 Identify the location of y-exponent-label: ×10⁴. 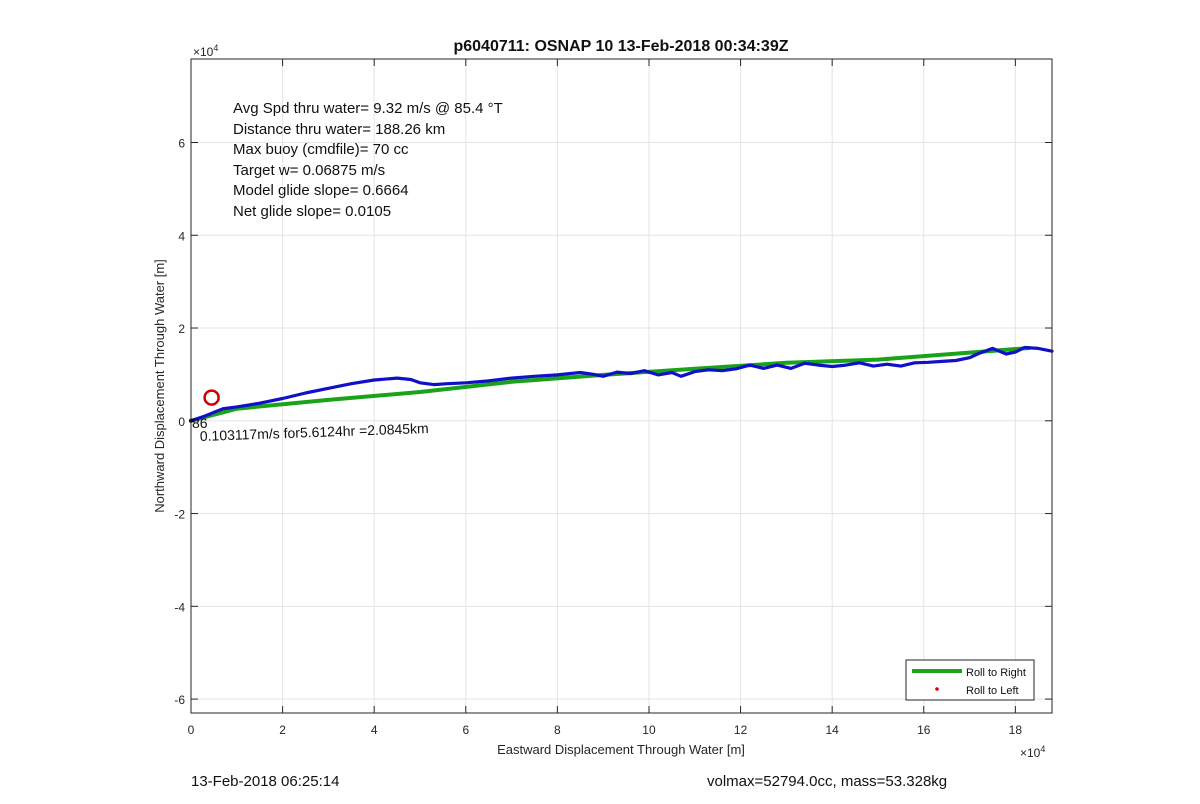
(205, 51).